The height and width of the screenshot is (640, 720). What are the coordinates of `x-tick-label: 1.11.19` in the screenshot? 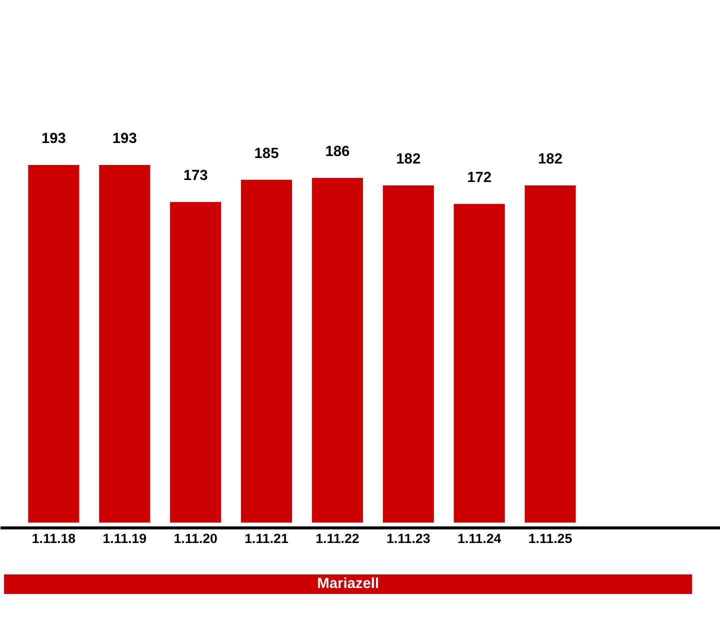 It's located at (124, 538).